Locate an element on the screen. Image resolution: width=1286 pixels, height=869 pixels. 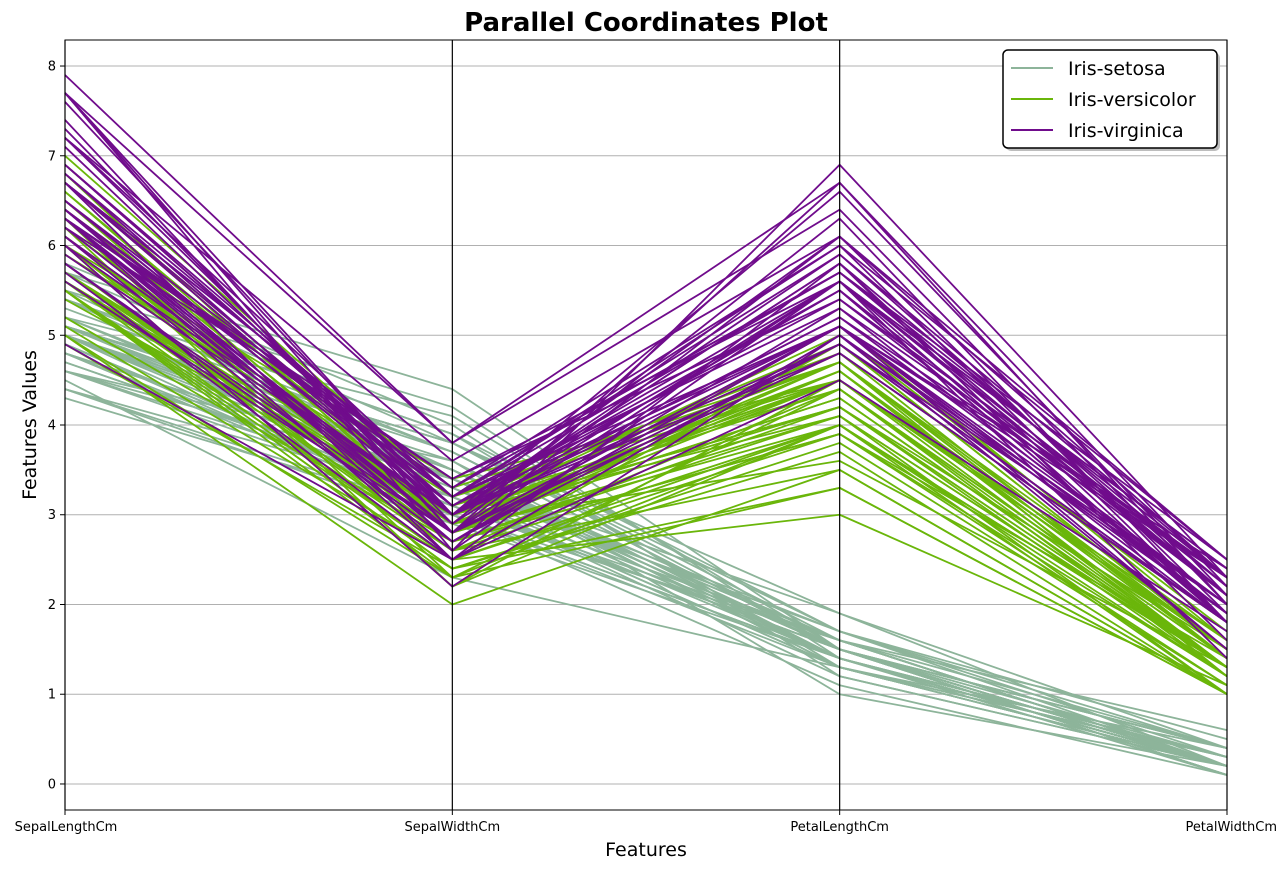
chart-title: Parallel Coordinates Plot is located at coordinates (646, 23).